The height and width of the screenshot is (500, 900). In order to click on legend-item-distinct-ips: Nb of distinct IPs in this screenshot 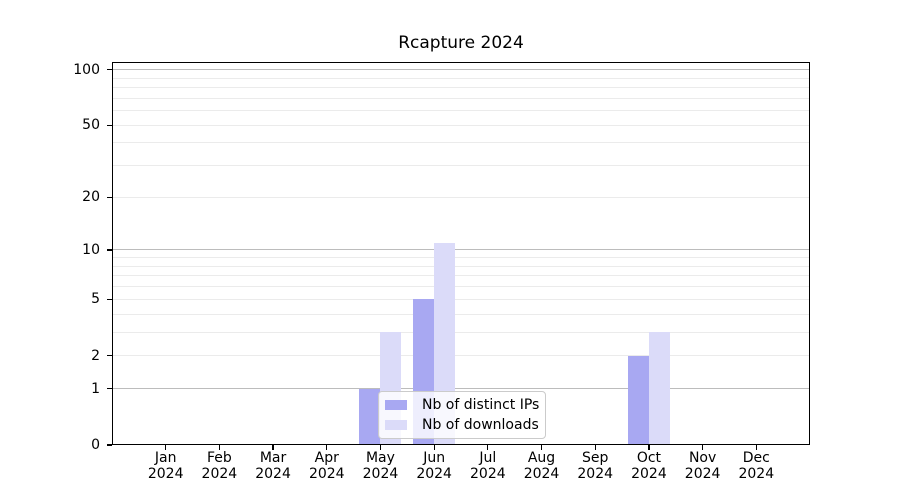, I will do `click(462, 405)`.